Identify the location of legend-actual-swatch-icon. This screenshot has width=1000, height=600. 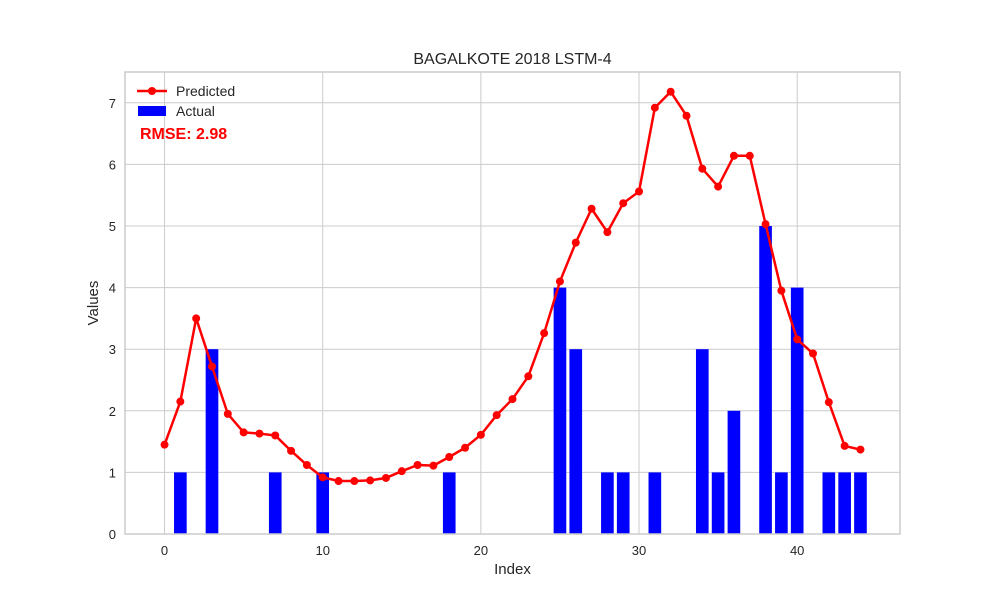
(152, 111).